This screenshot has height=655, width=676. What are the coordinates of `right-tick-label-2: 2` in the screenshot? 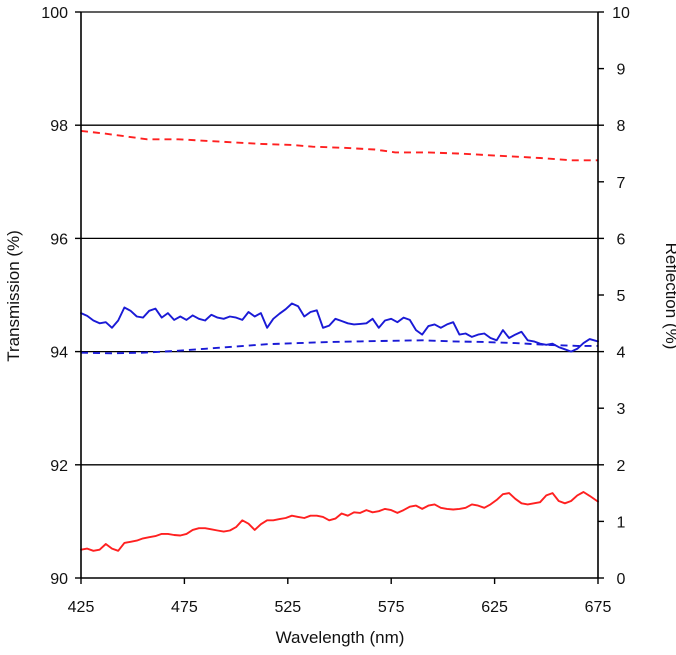 It's located at (621, 466).